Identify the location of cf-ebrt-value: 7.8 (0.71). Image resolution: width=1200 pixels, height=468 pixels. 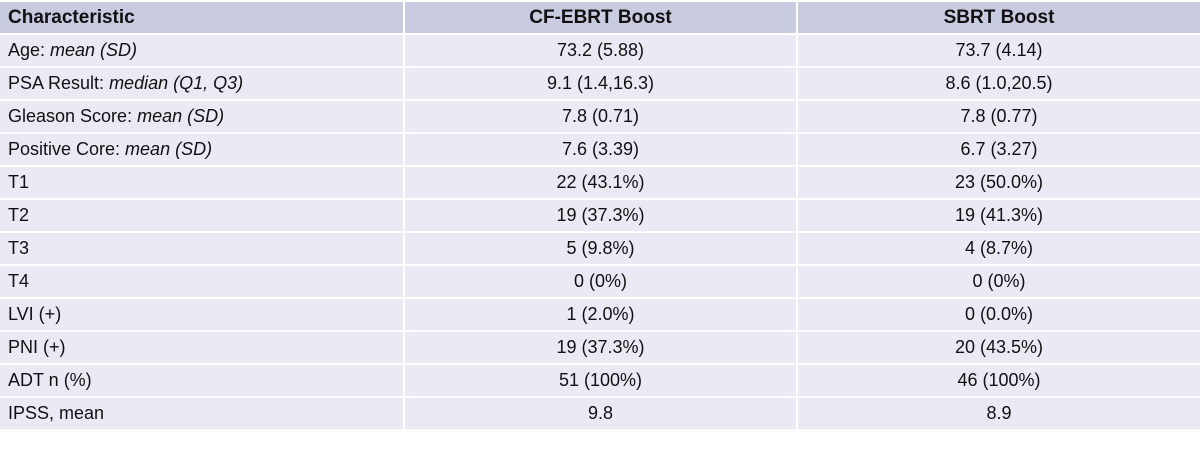
(601, 116).